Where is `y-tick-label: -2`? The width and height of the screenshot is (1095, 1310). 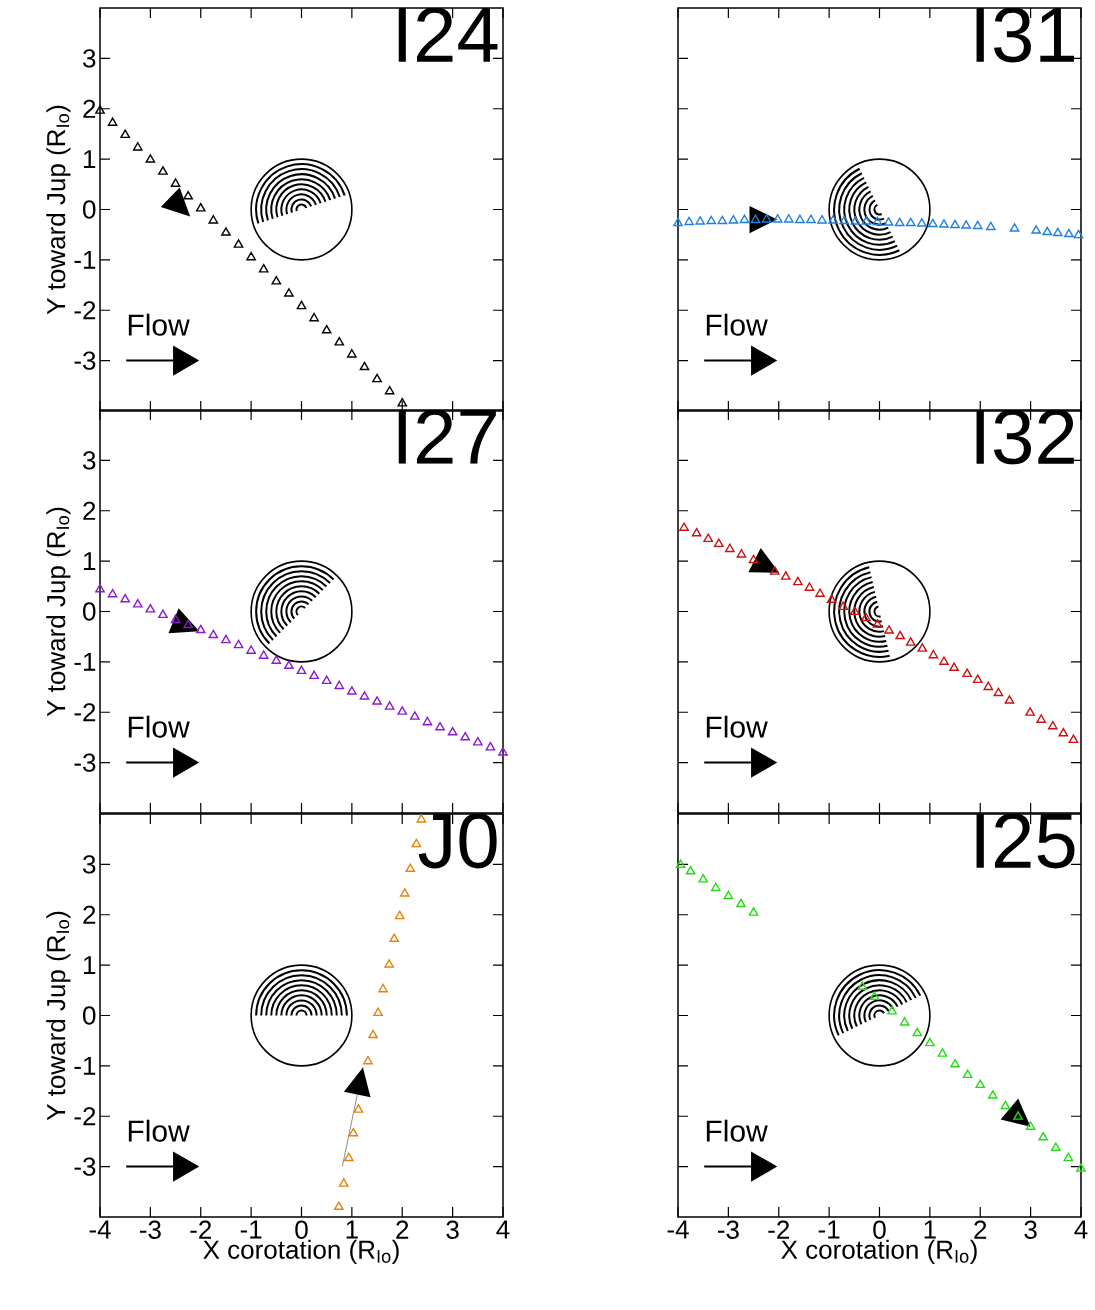
y-tick-label: -2 is located at coordinates (85, 1116).